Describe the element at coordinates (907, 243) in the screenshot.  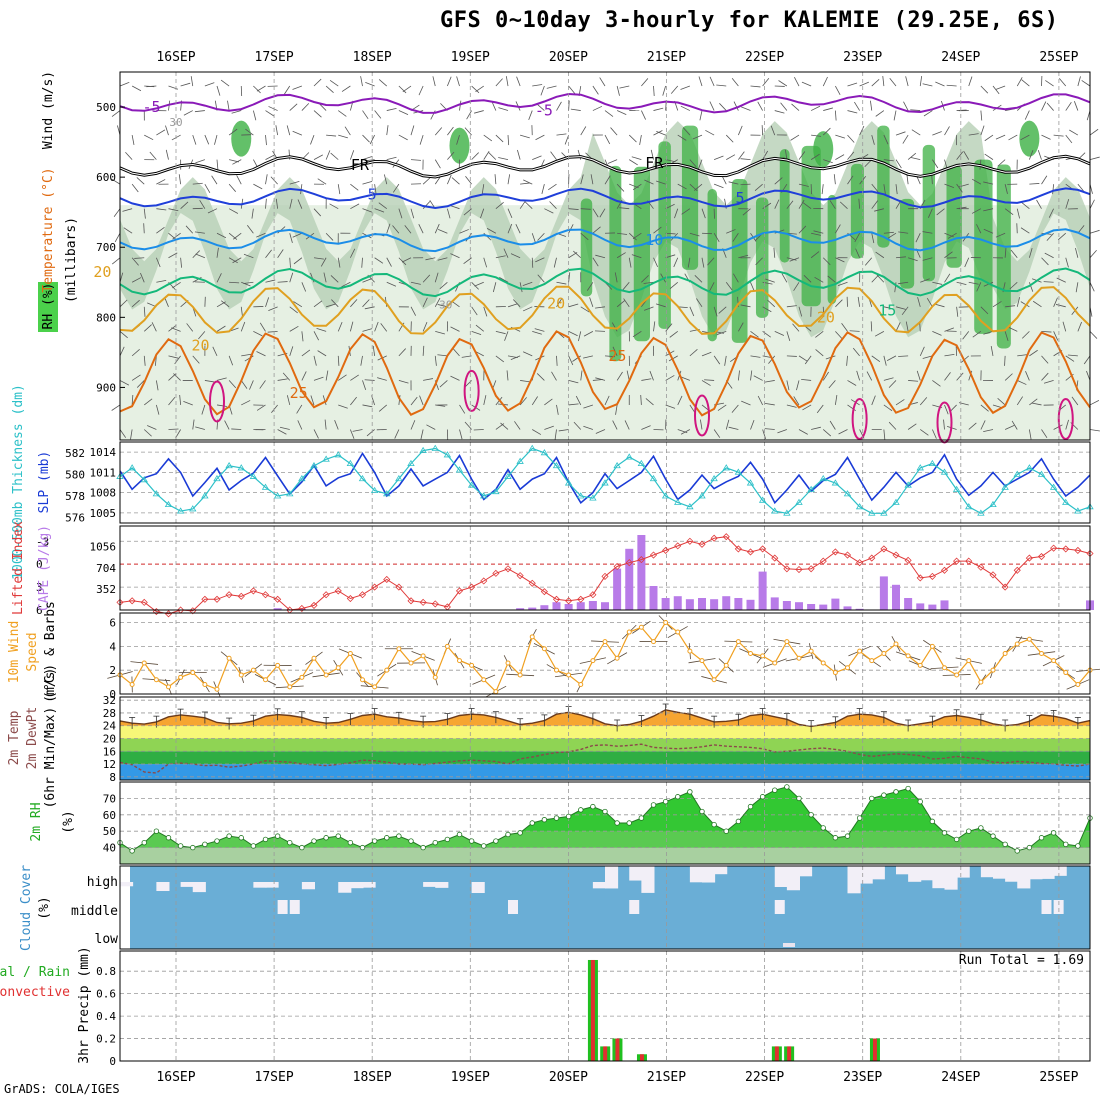
I see `rh-moist-cell` at that location.